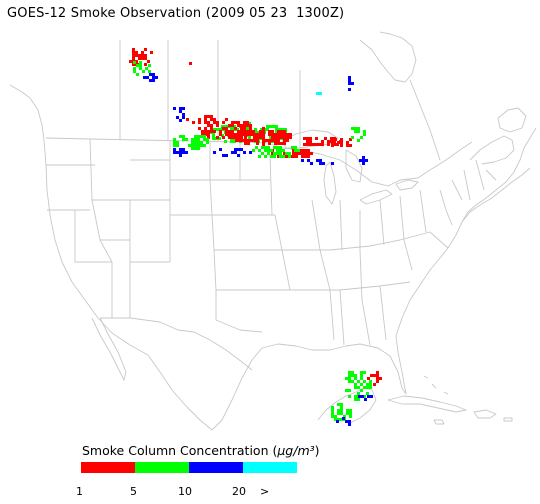  Describe the element at coordinates (133, 491) in the screenshot. I see `legend-tick-5: 5` at that location.